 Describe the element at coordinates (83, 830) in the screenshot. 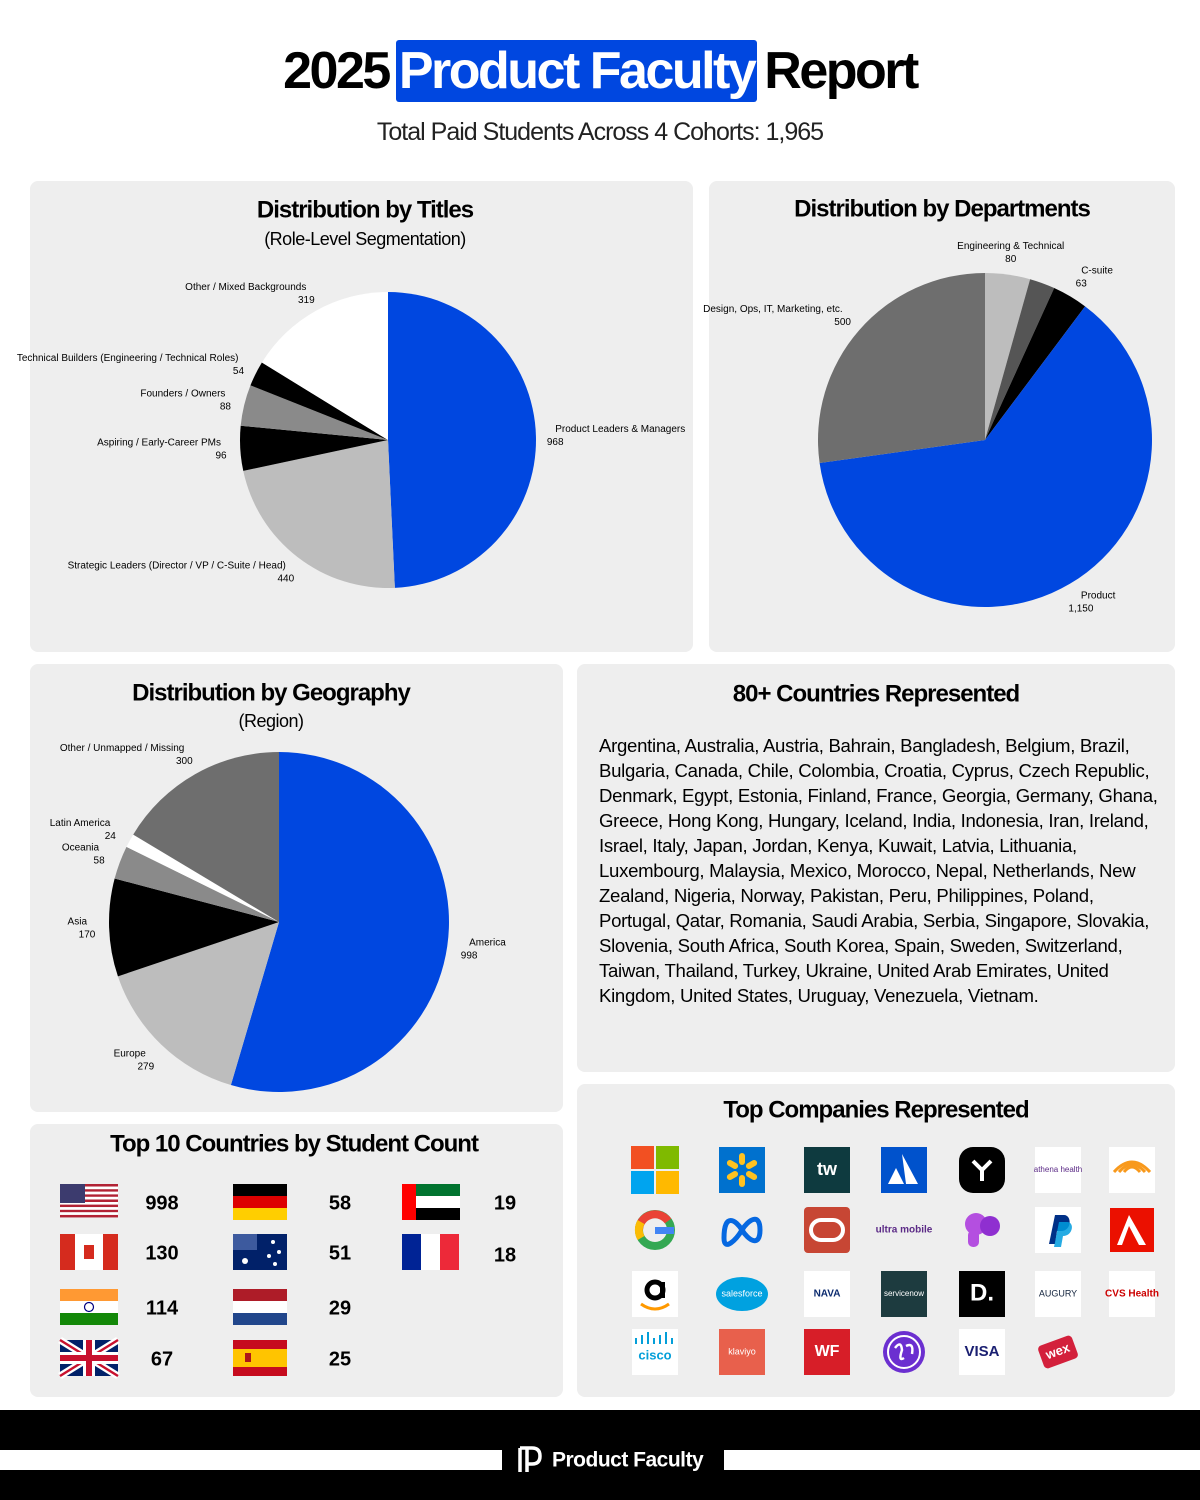

I see `slice-label: Latin America 24` at that location.